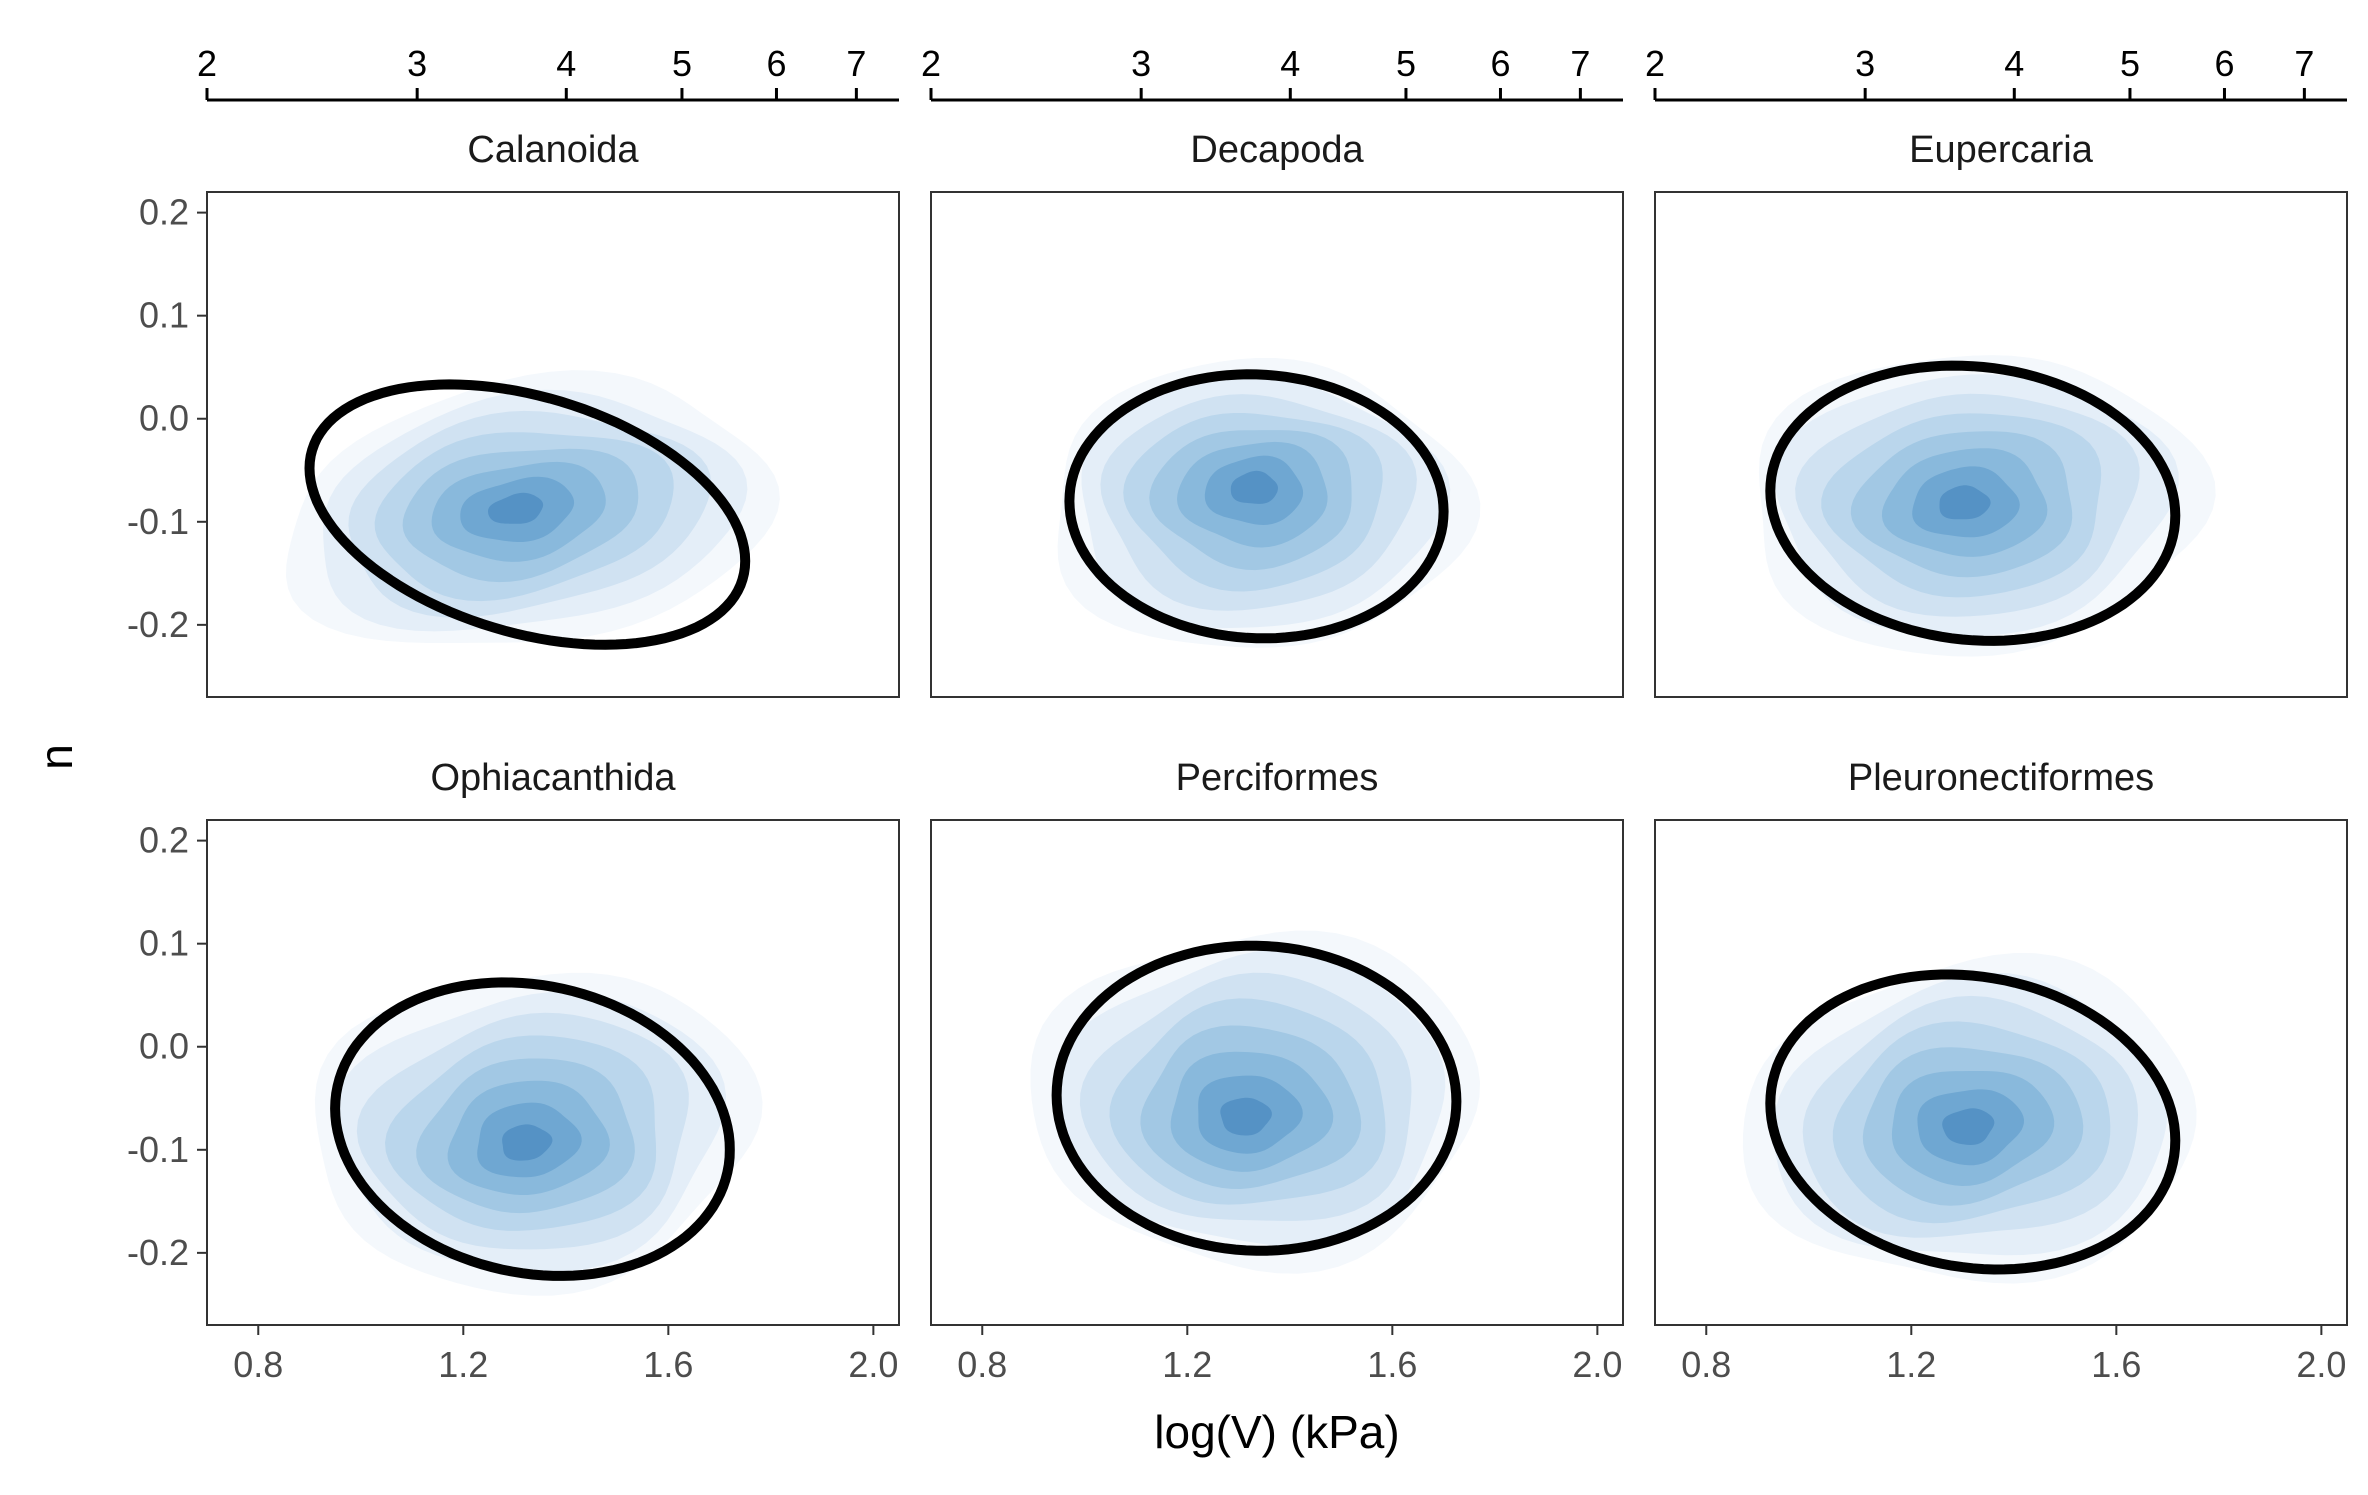 The width and height of the screenshot is (2368, 1495). Describe the element at coordinates (1277, 778) in the screenshot. I see `panel-title: Perciformes` at that location.